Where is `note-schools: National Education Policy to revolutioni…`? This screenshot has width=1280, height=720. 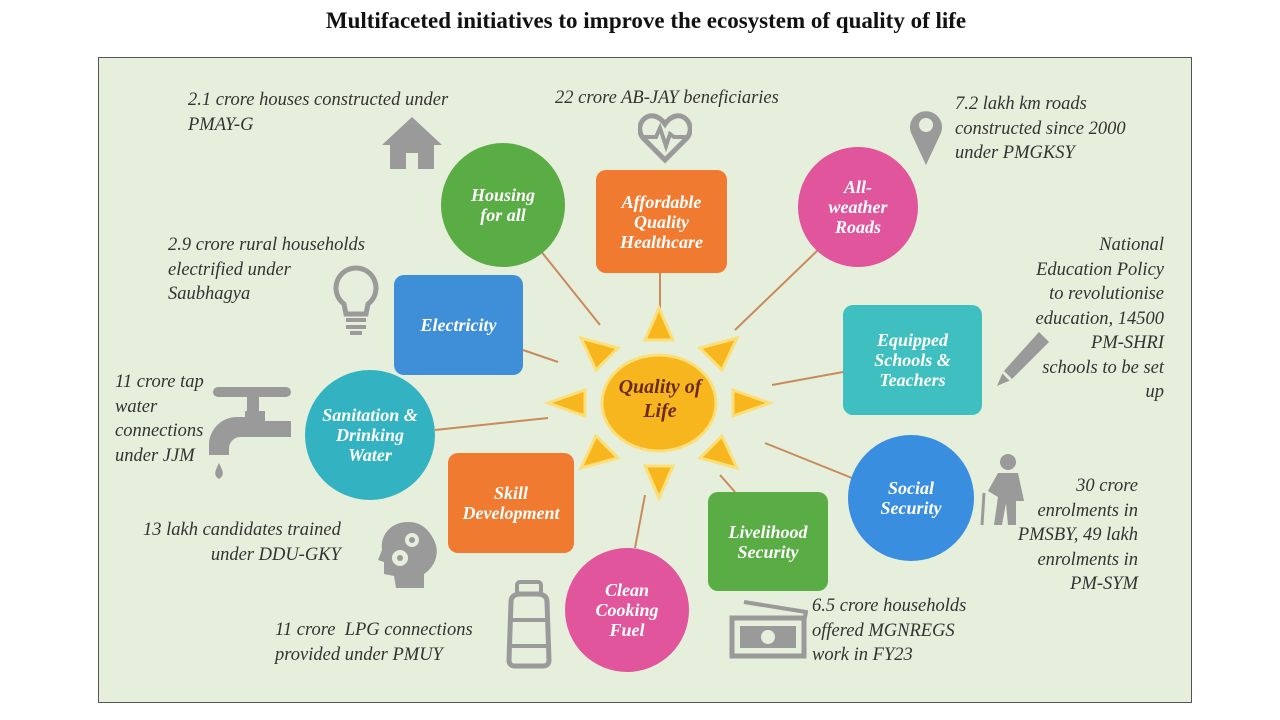
note-schools: National Education Policy to revolutioni… is located at coordinates (1099, 318).